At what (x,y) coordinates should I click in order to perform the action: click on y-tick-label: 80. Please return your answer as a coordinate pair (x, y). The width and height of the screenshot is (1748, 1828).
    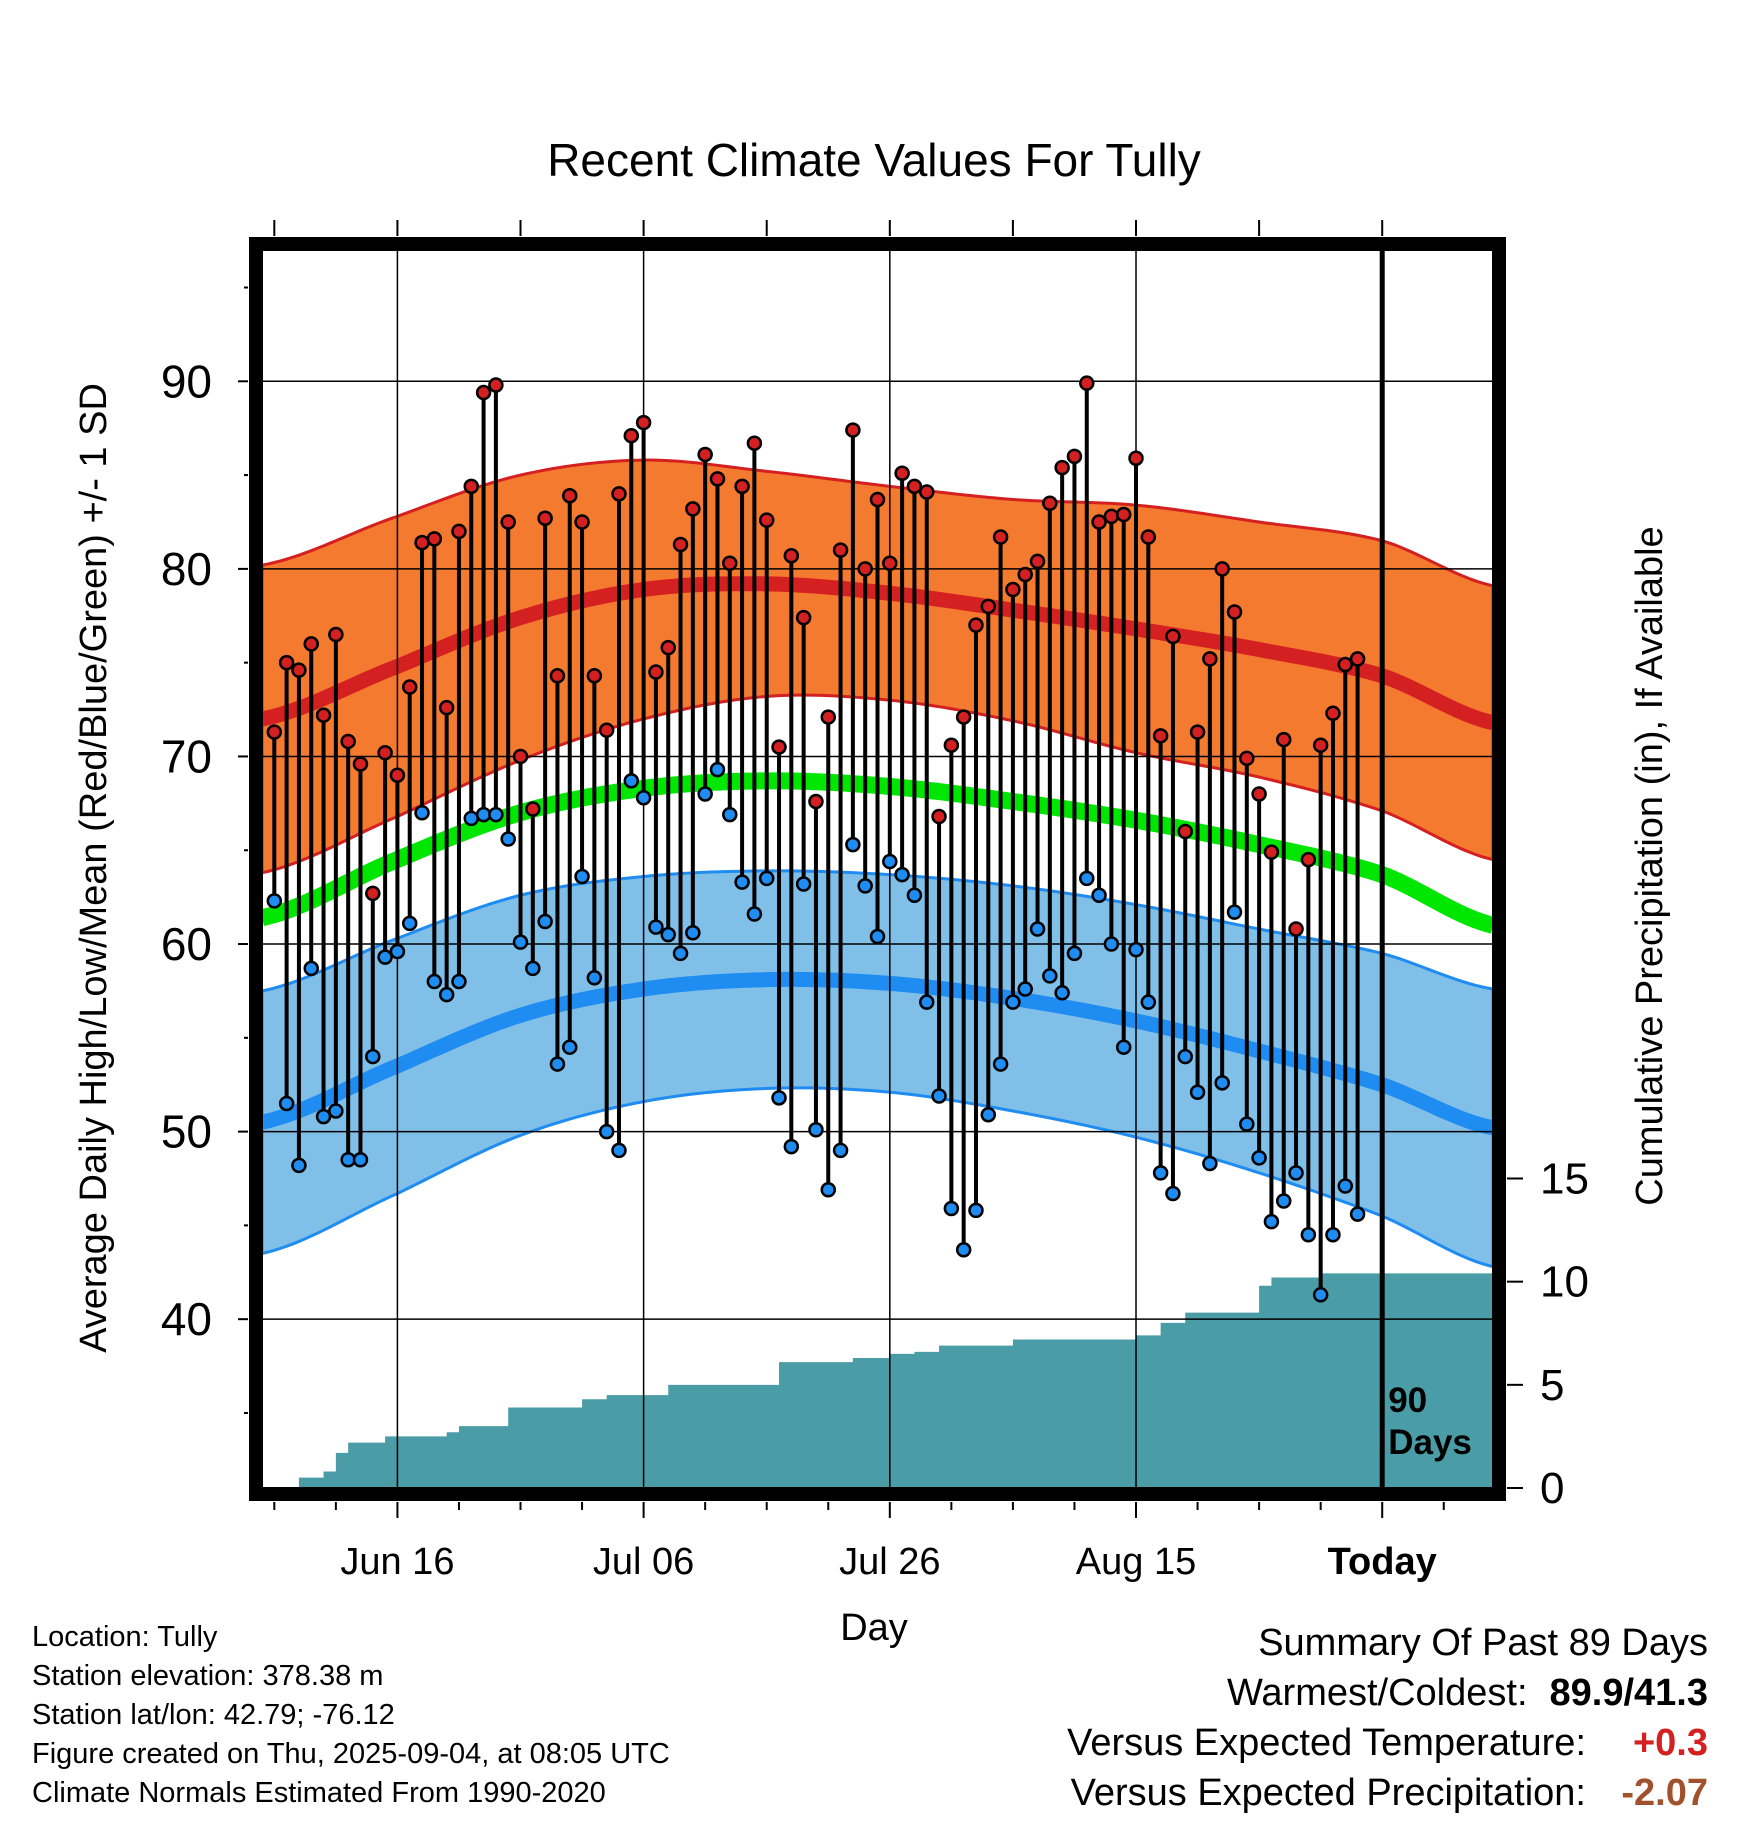
    Looking at the image, I should click on (186, 569).